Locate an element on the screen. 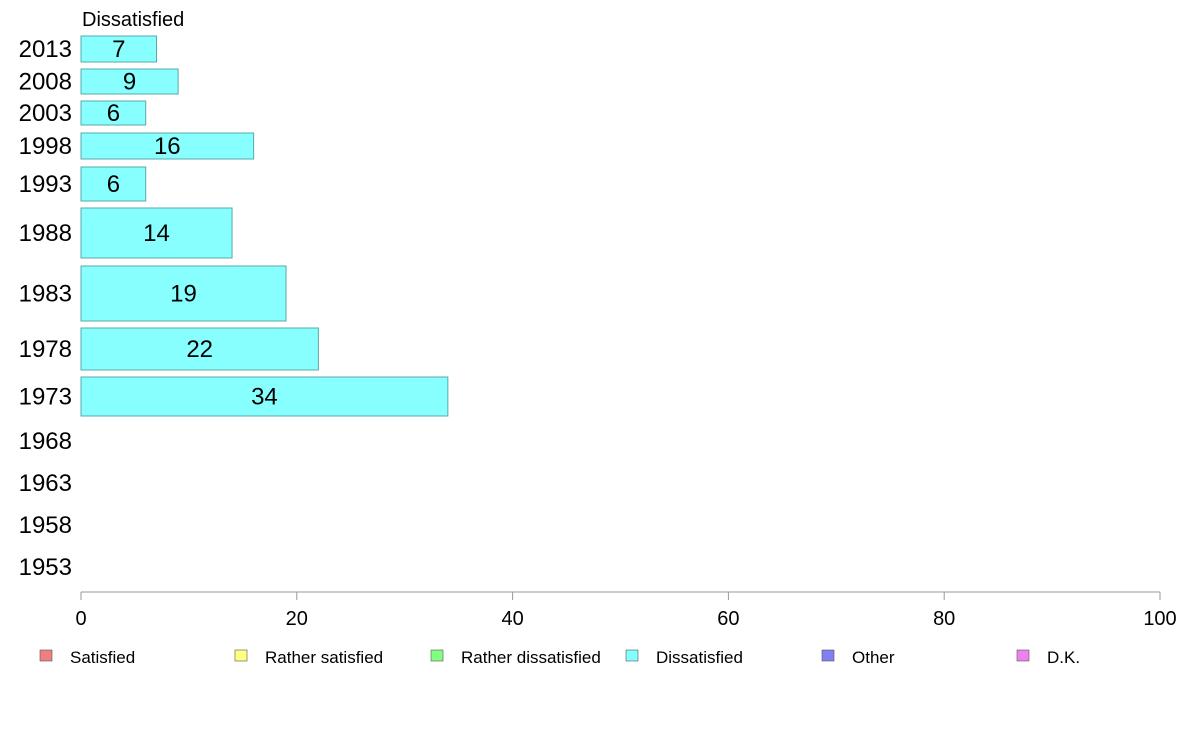 The height and width of the screenshot is (736, 1188). legend-label: Rather satisfied is located at coordinates (324, 657).